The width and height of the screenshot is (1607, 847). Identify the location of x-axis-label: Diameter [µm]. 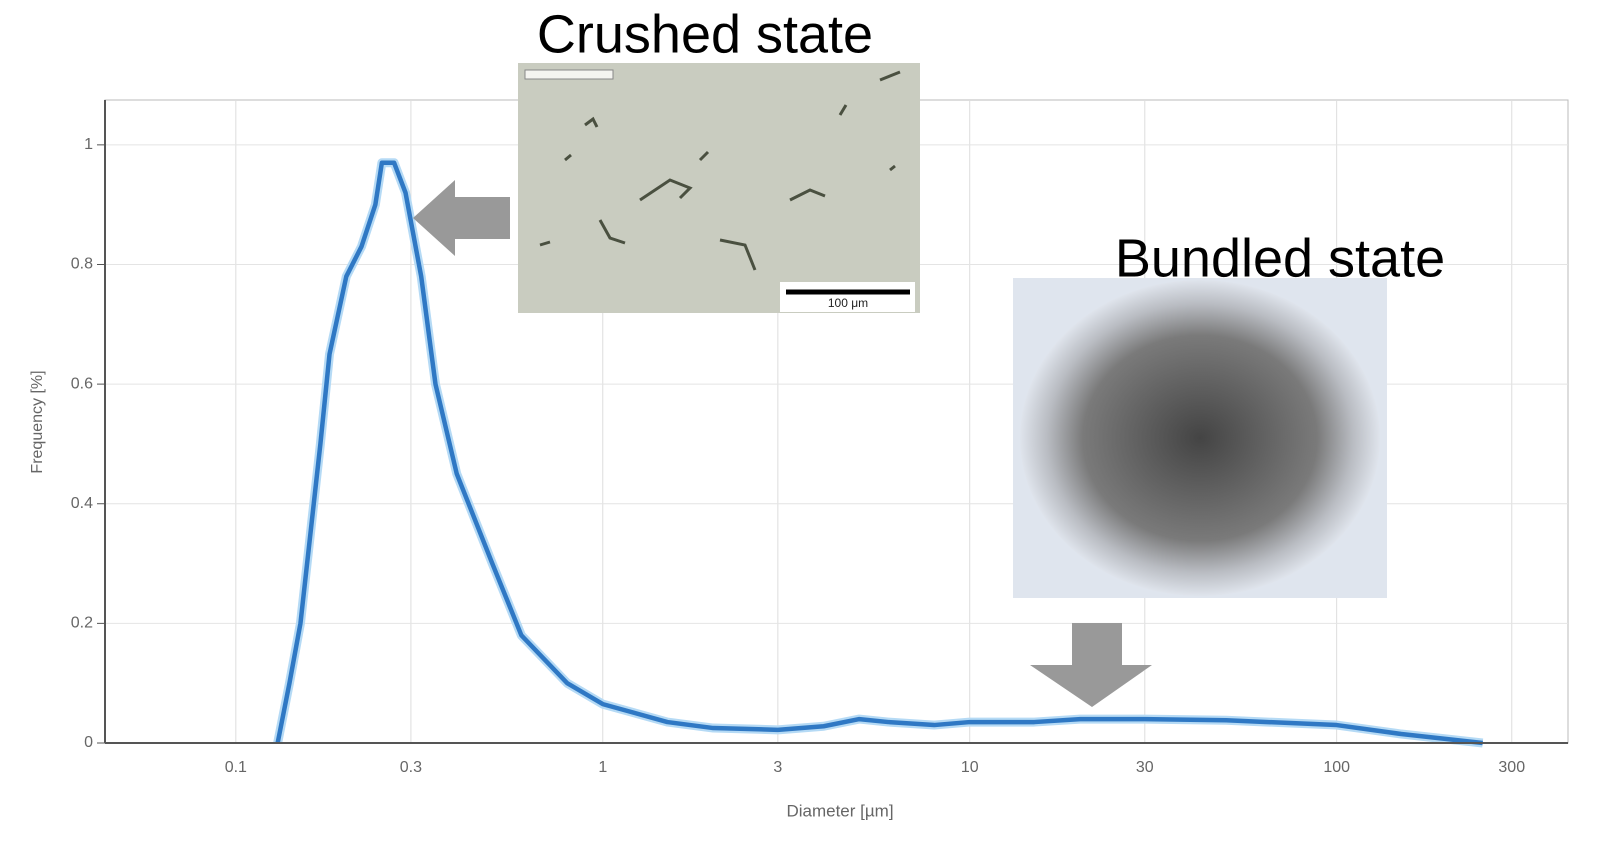
(839, 810).